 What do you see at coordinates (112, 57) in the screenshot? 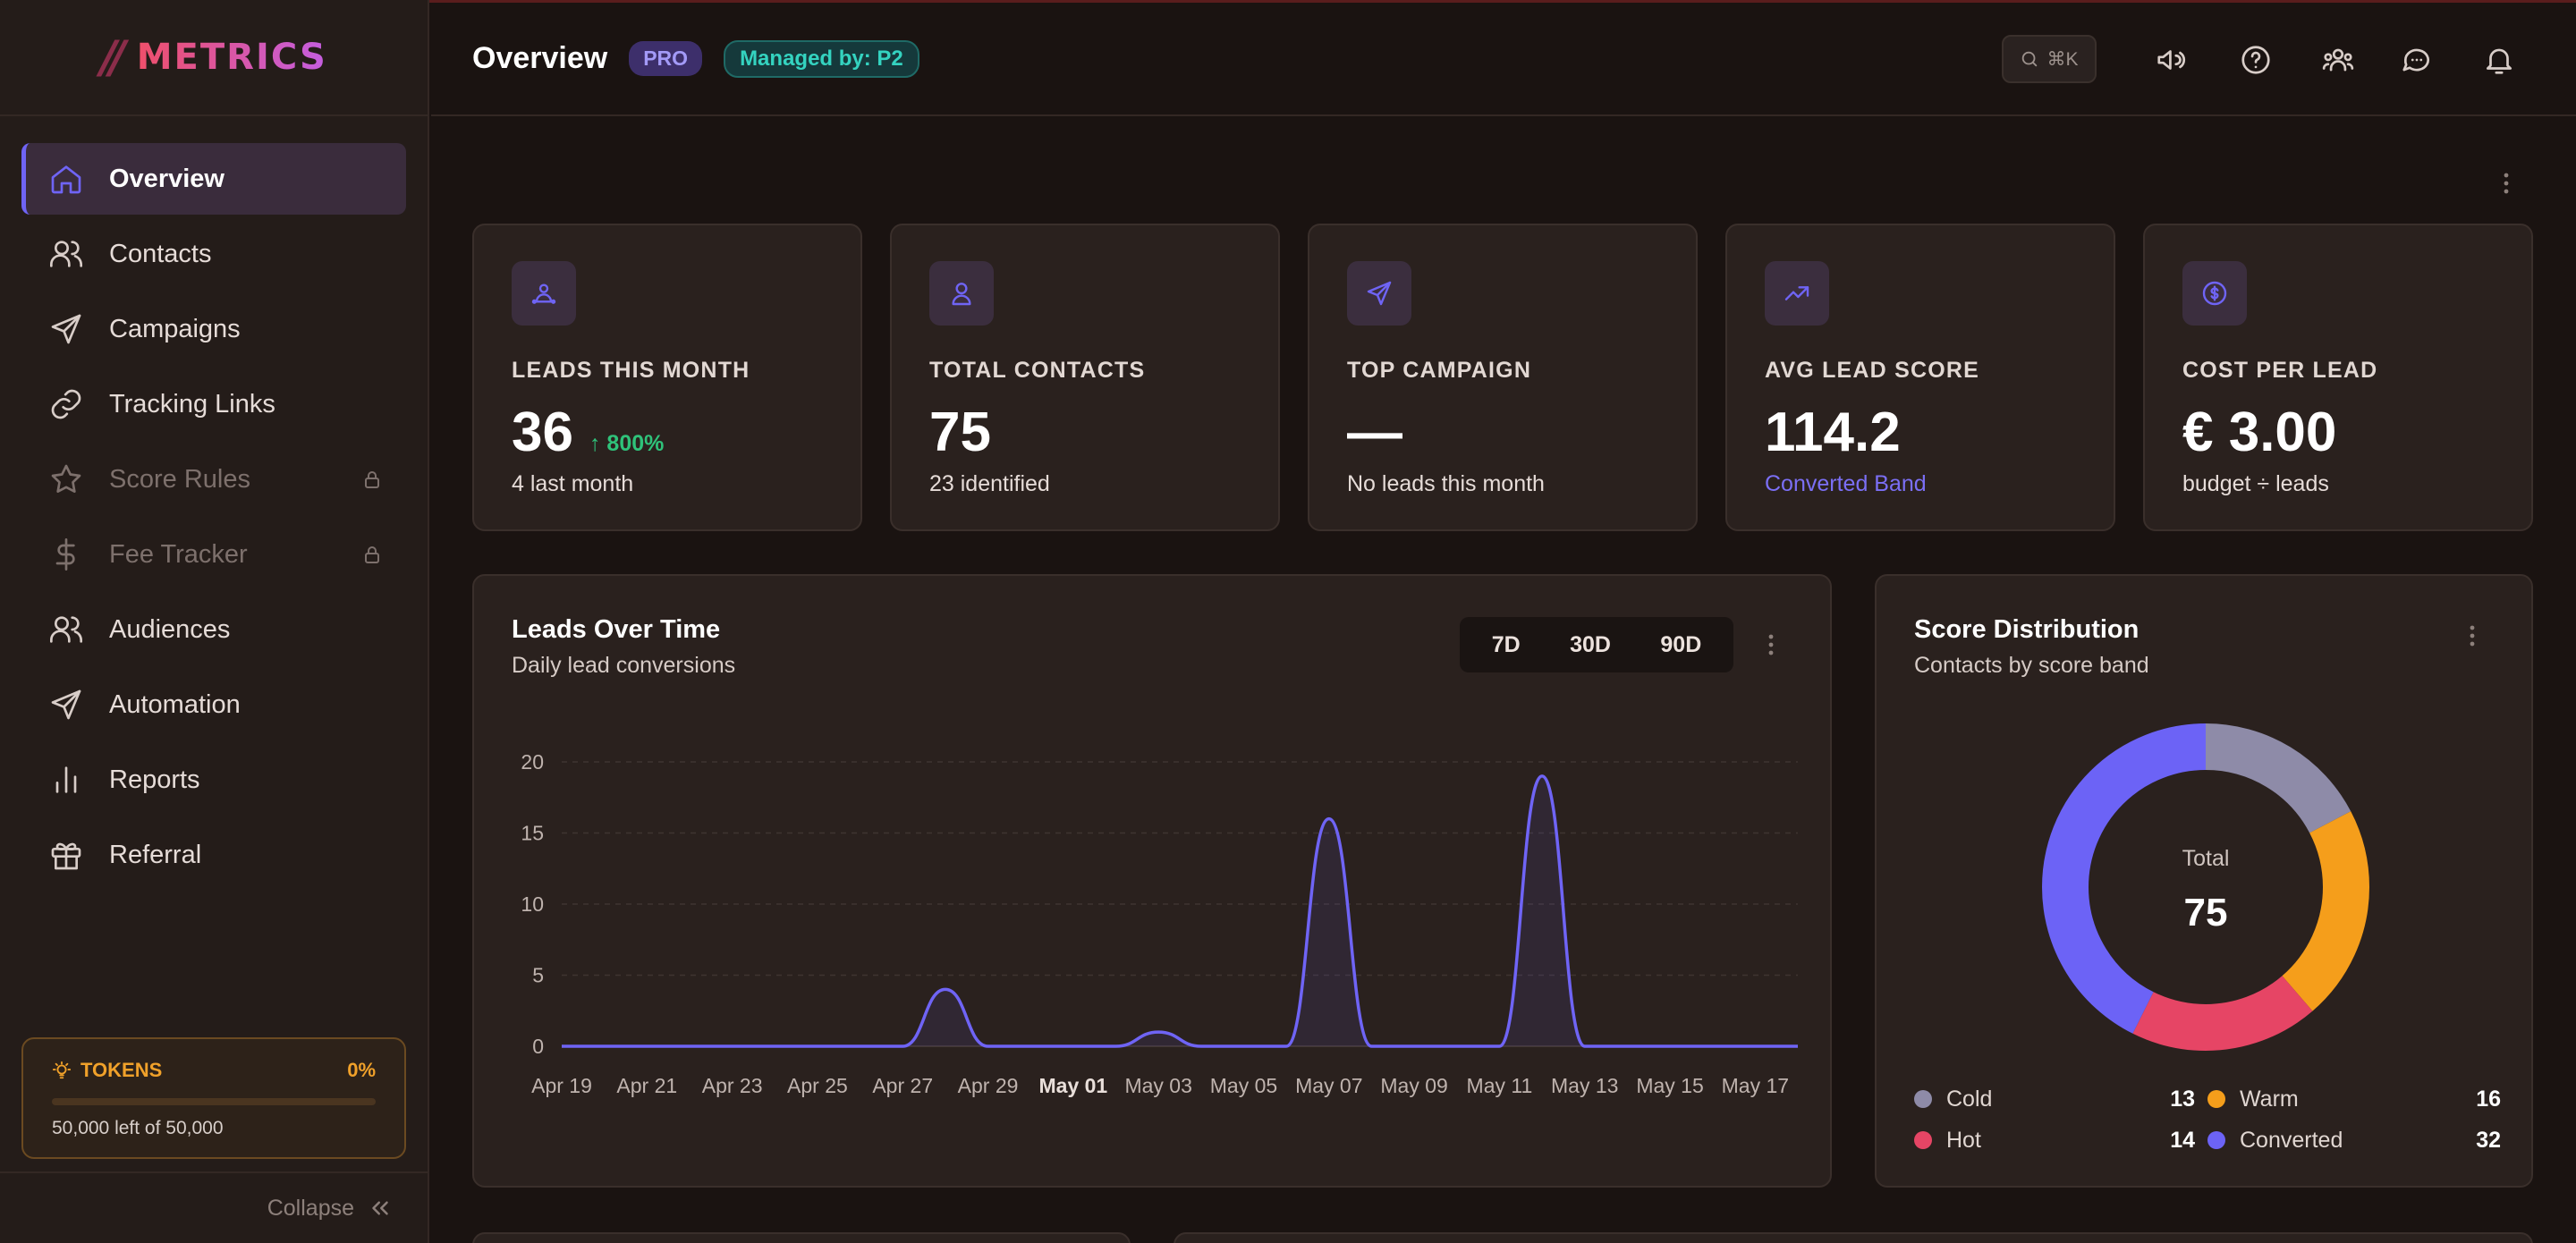
I see `logo-slashes: //` at bounding box center [112, 57].